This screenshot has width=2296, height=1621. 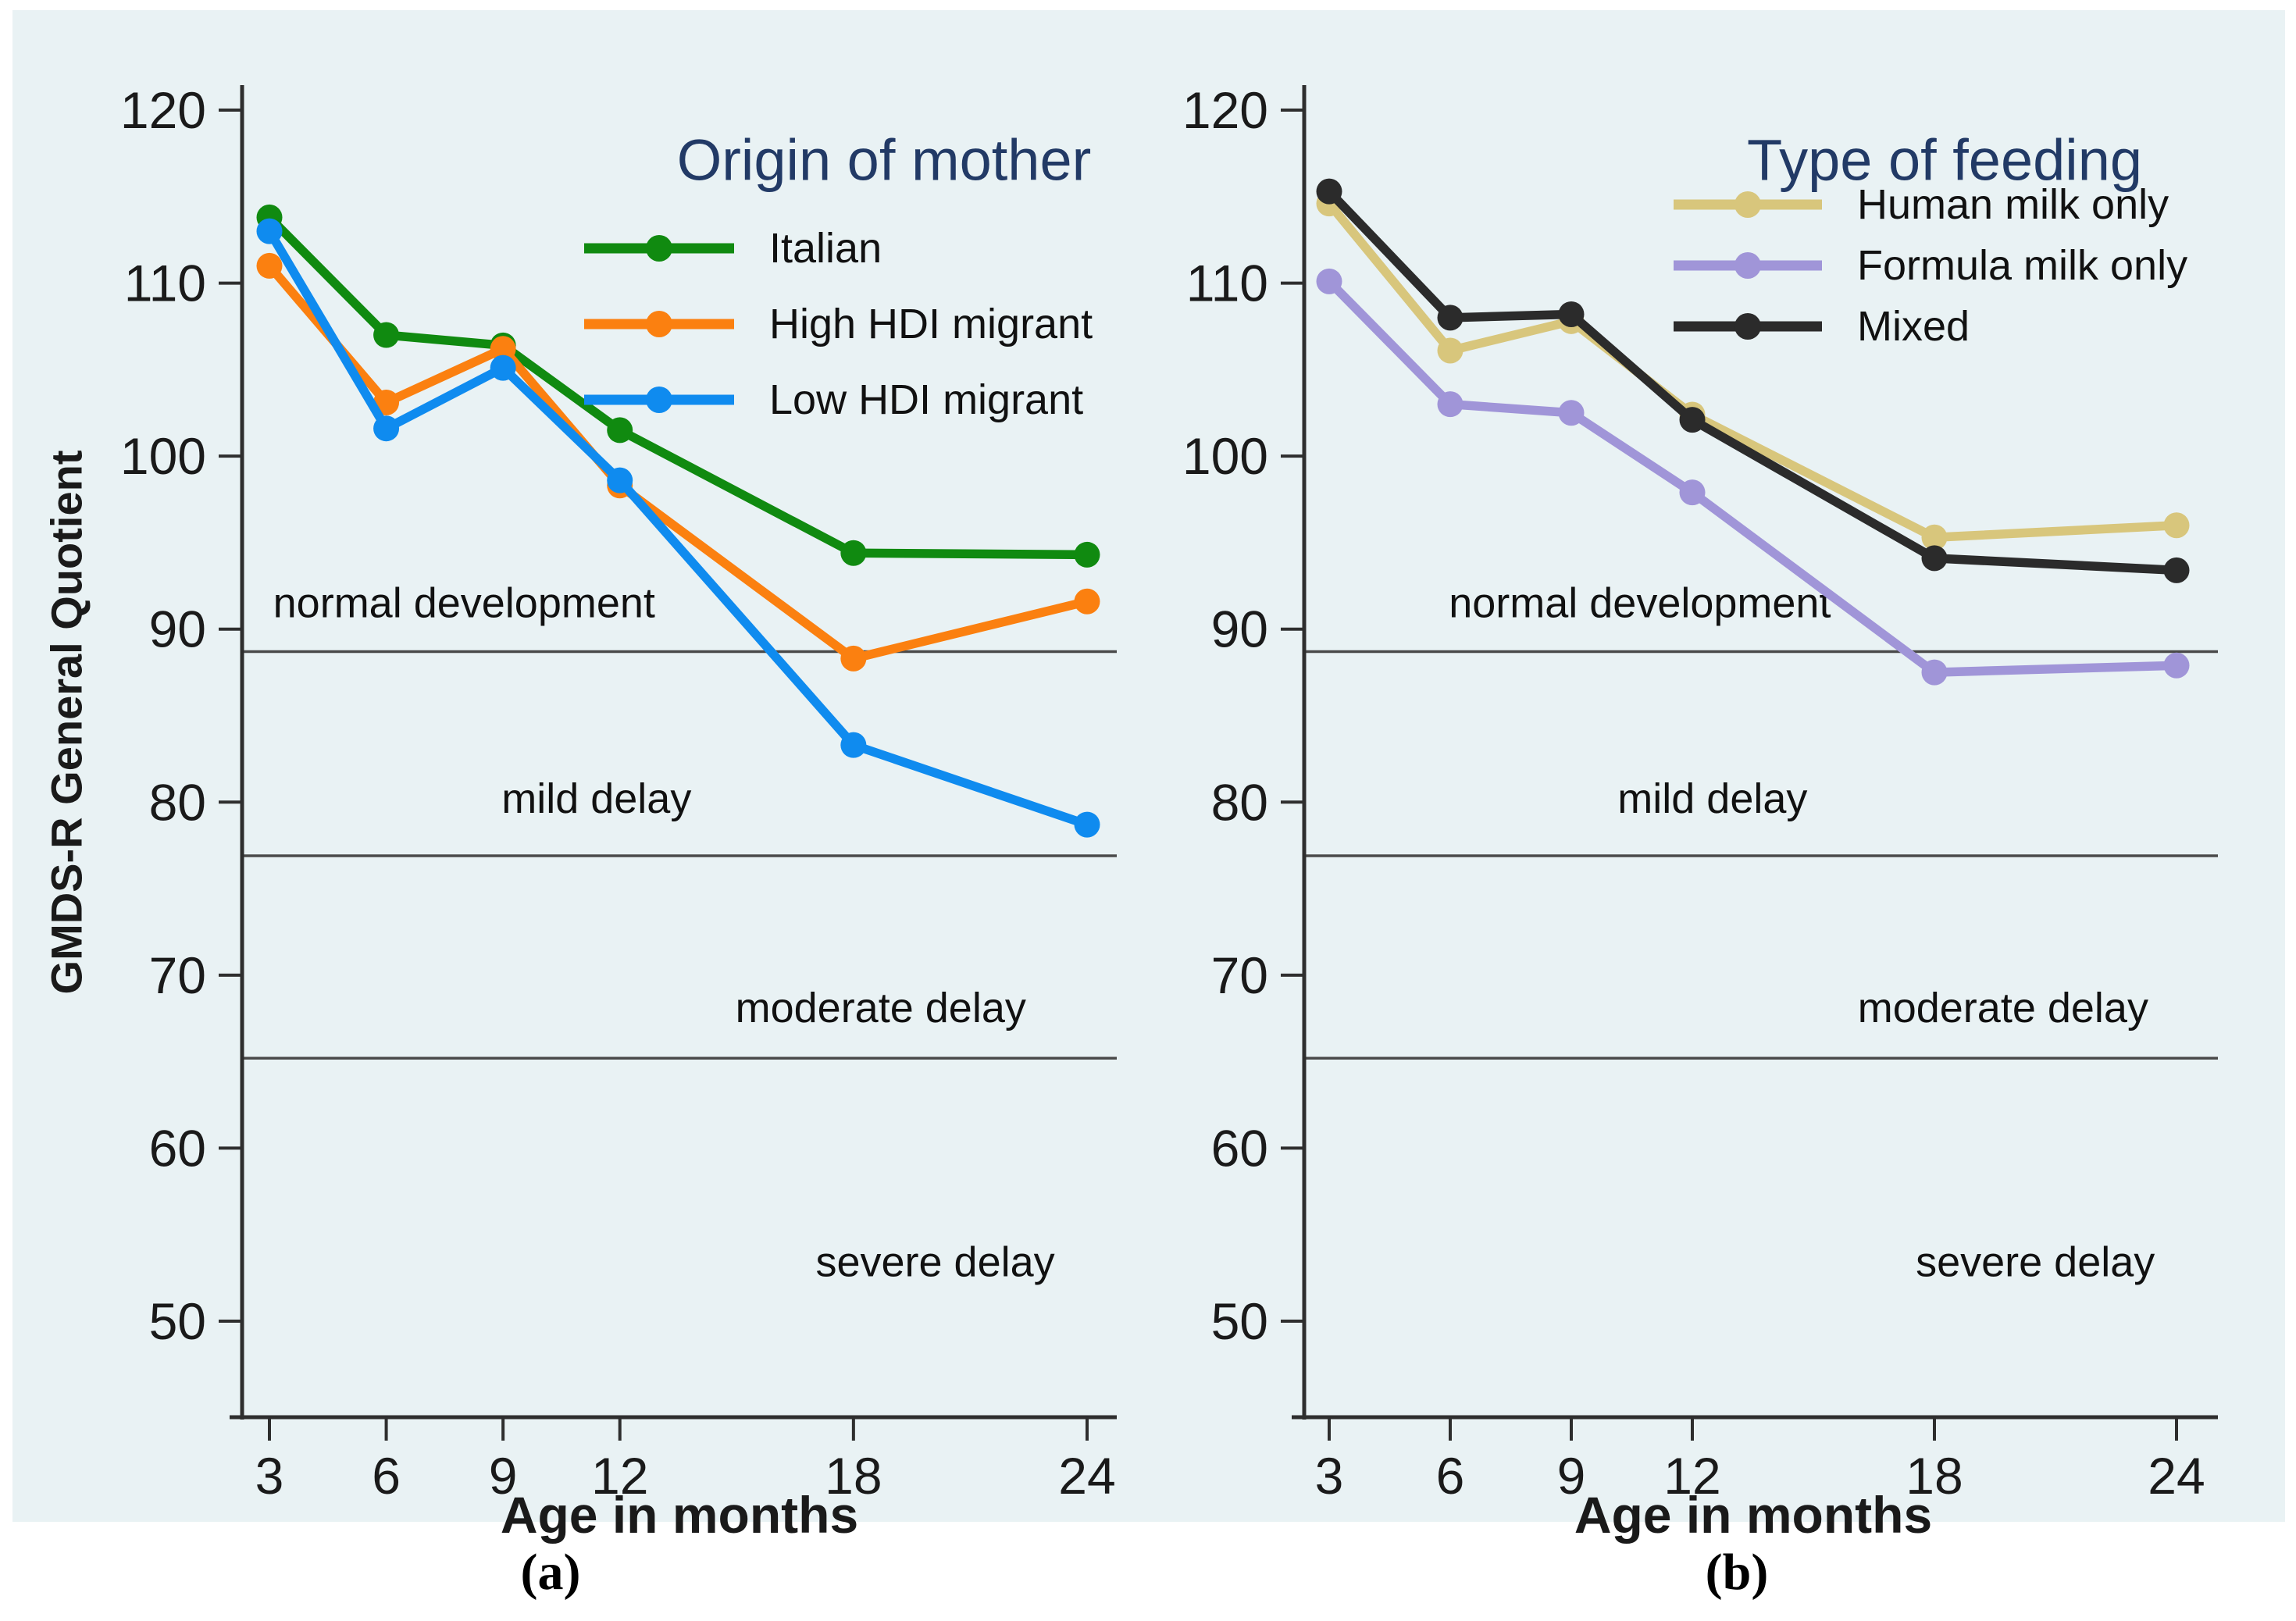 I want to click on legend-label-low-hdi-migrant: Low HDI migrant, so click(x=926, y=399).